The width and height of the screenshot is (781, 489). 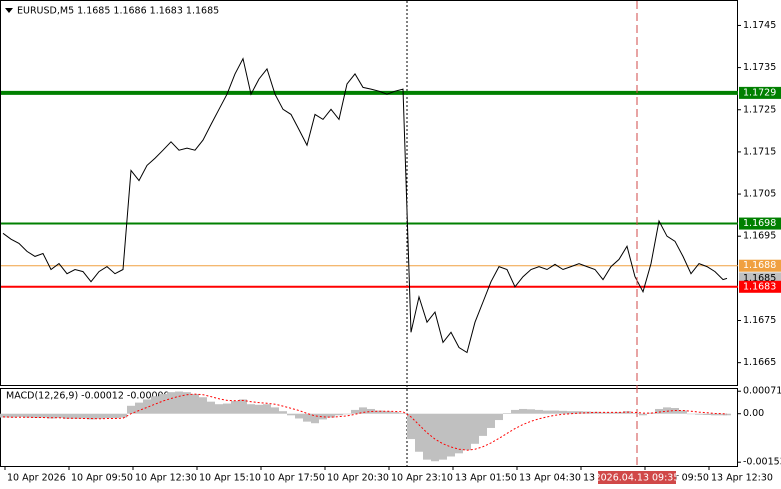 I want to click on y-tick-label: 1.1675, so click(x=759, y=320).